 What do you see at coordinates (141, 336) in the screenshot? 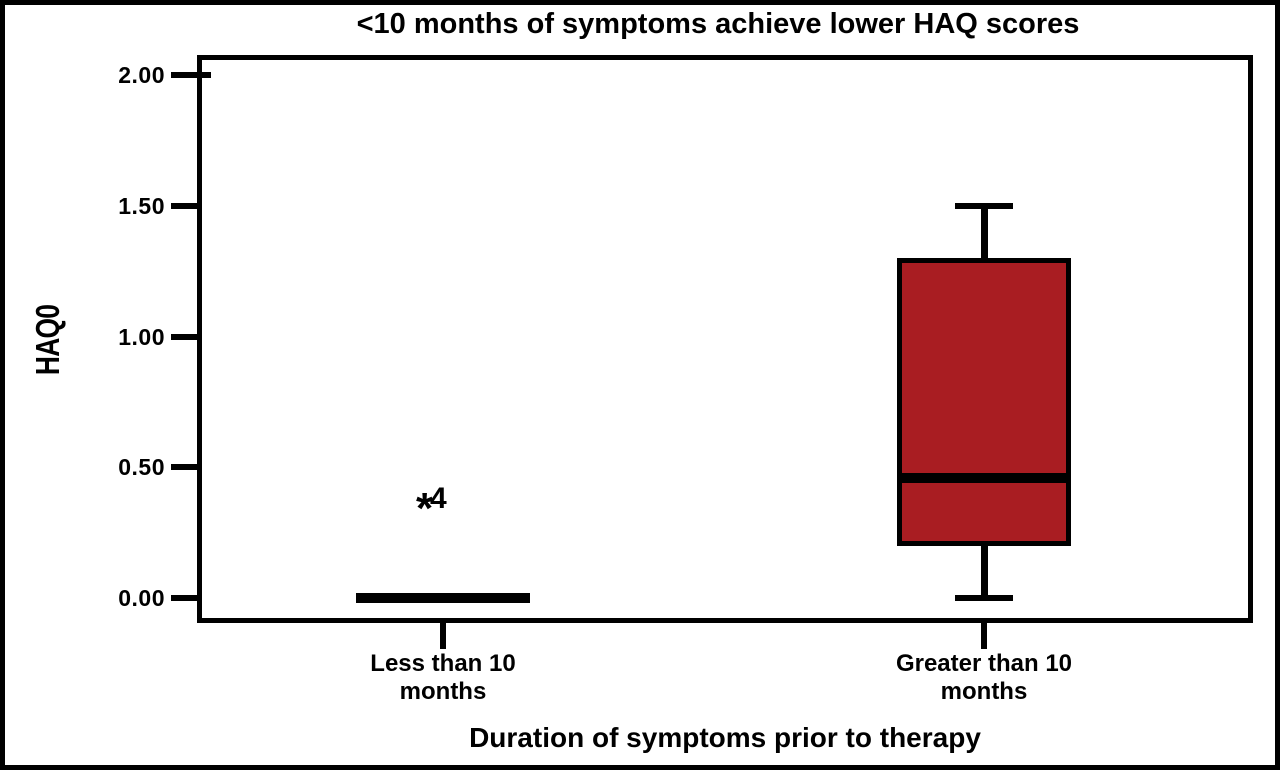
I see `y-tick-label: 1.00` at bounding box center [141, 336].